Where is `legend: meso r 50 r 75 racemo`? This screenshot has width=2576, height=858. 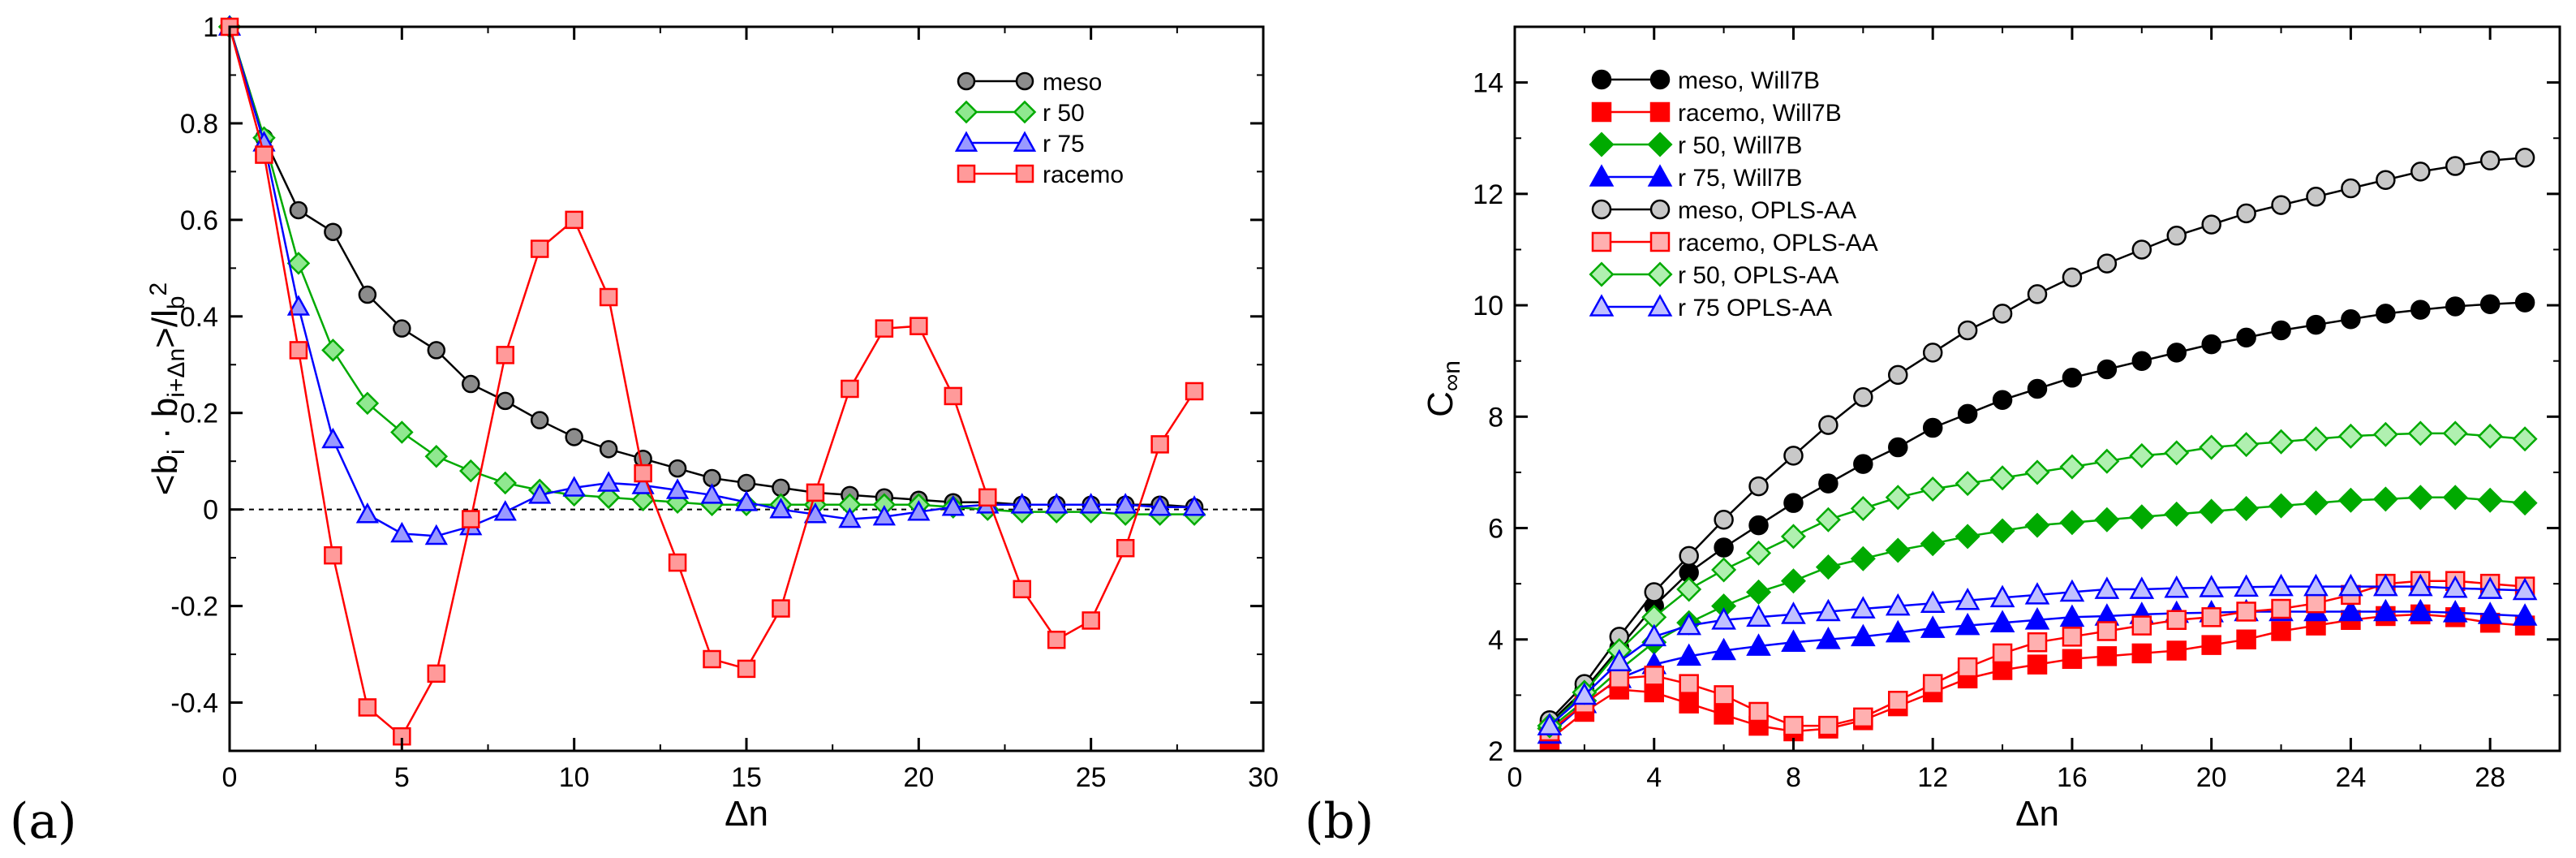
legend: meso r 50 r 75 racemo is located at coordinates (1039, 129).